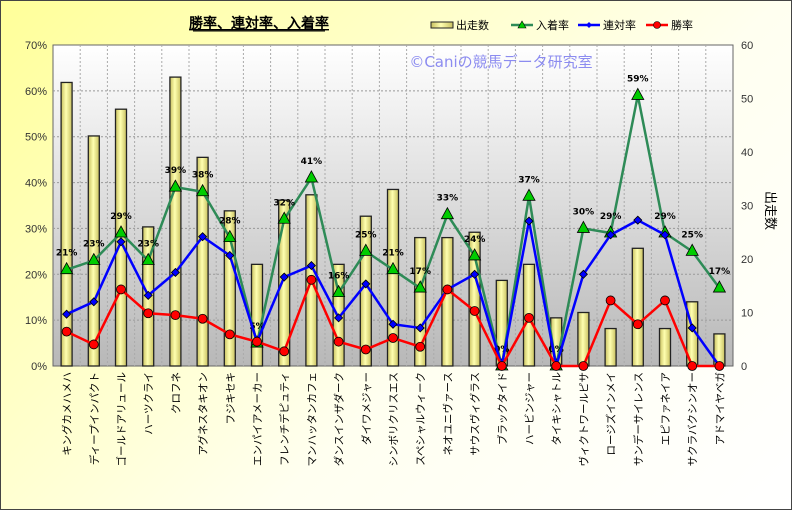 The width and height of the screenshot is (792, 511). What do you see at coordinates (203, 413) in the screenshot?
I see `category-label: アグネスタキオン` at bounding box center [203, 413].